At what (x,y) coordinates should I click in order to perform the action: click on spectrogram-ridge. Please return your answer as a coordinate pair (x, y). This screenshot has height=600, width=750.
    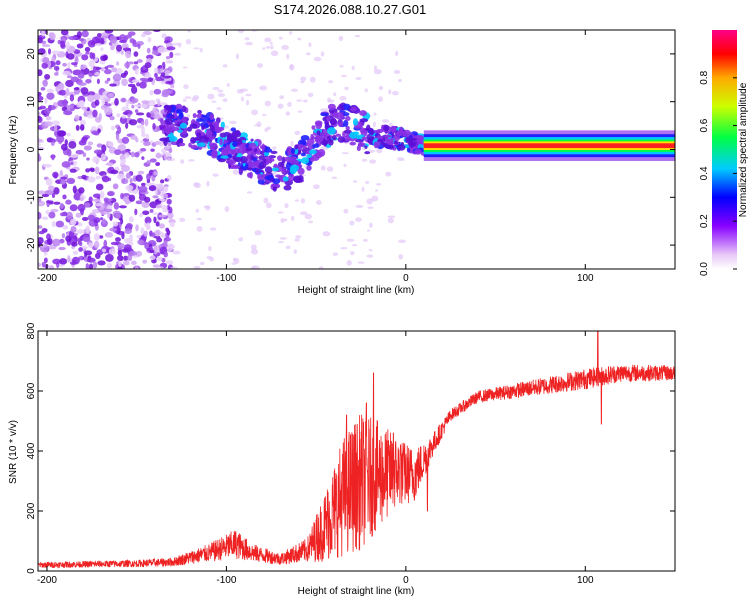
    Looking at the image, I should click on (417, 147).